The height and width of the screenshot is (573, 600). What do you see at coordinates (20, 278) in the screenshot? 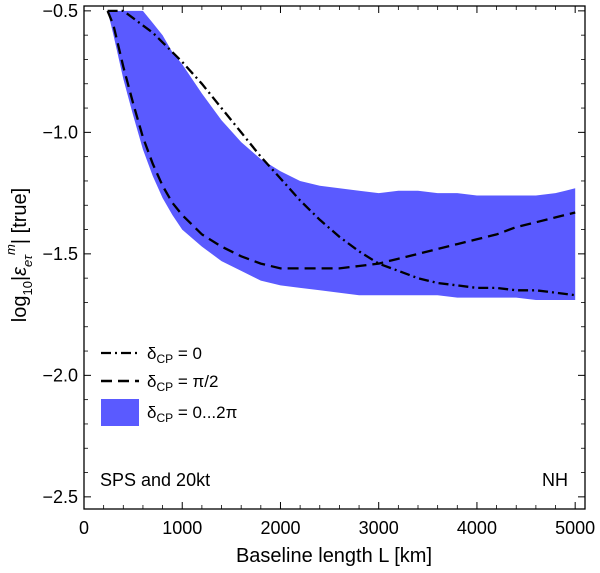
I see `y-title-bar-left: |` at bounding box center [20, 278].